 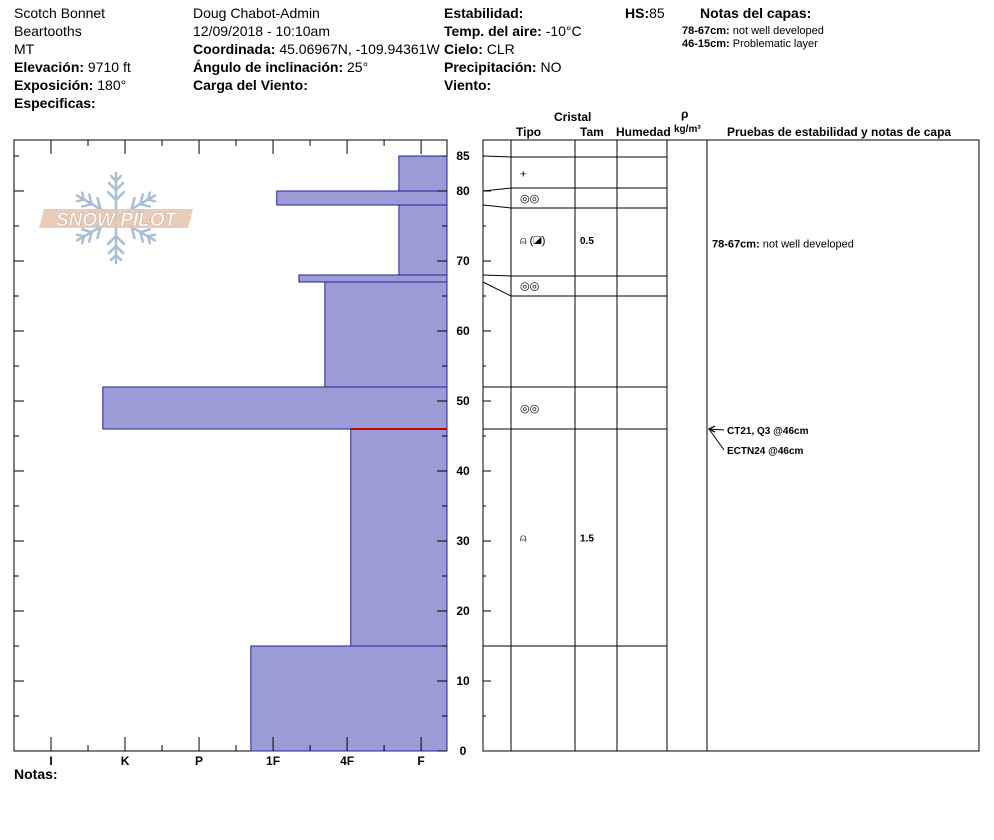 I want to click on hardness-tick-label: 1F, so click(x=273, y=761).